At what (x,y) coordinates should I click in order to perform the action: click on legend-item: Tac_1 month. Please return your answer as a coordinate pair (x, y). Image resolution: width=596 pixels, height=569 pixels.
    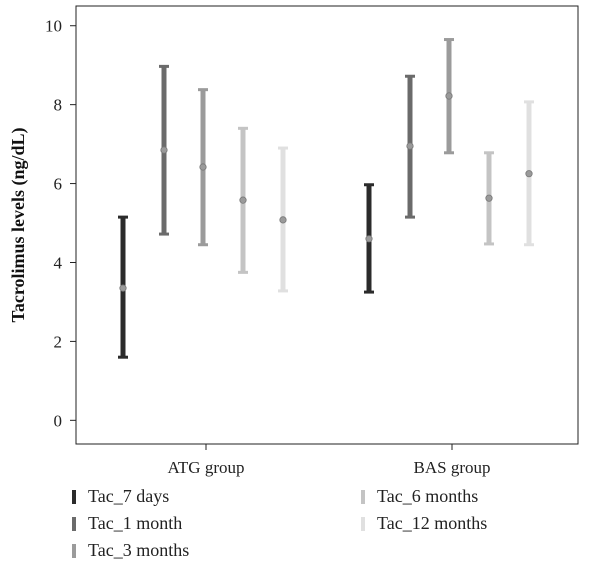
    Looking at the image, I should click on (127, 523).